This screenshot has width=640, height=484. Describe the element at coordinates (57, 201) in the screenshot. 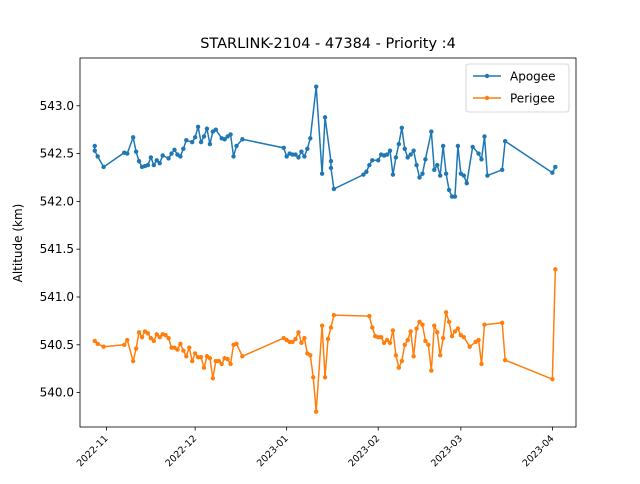

I see `y-tick-label: 542.0` at that location.